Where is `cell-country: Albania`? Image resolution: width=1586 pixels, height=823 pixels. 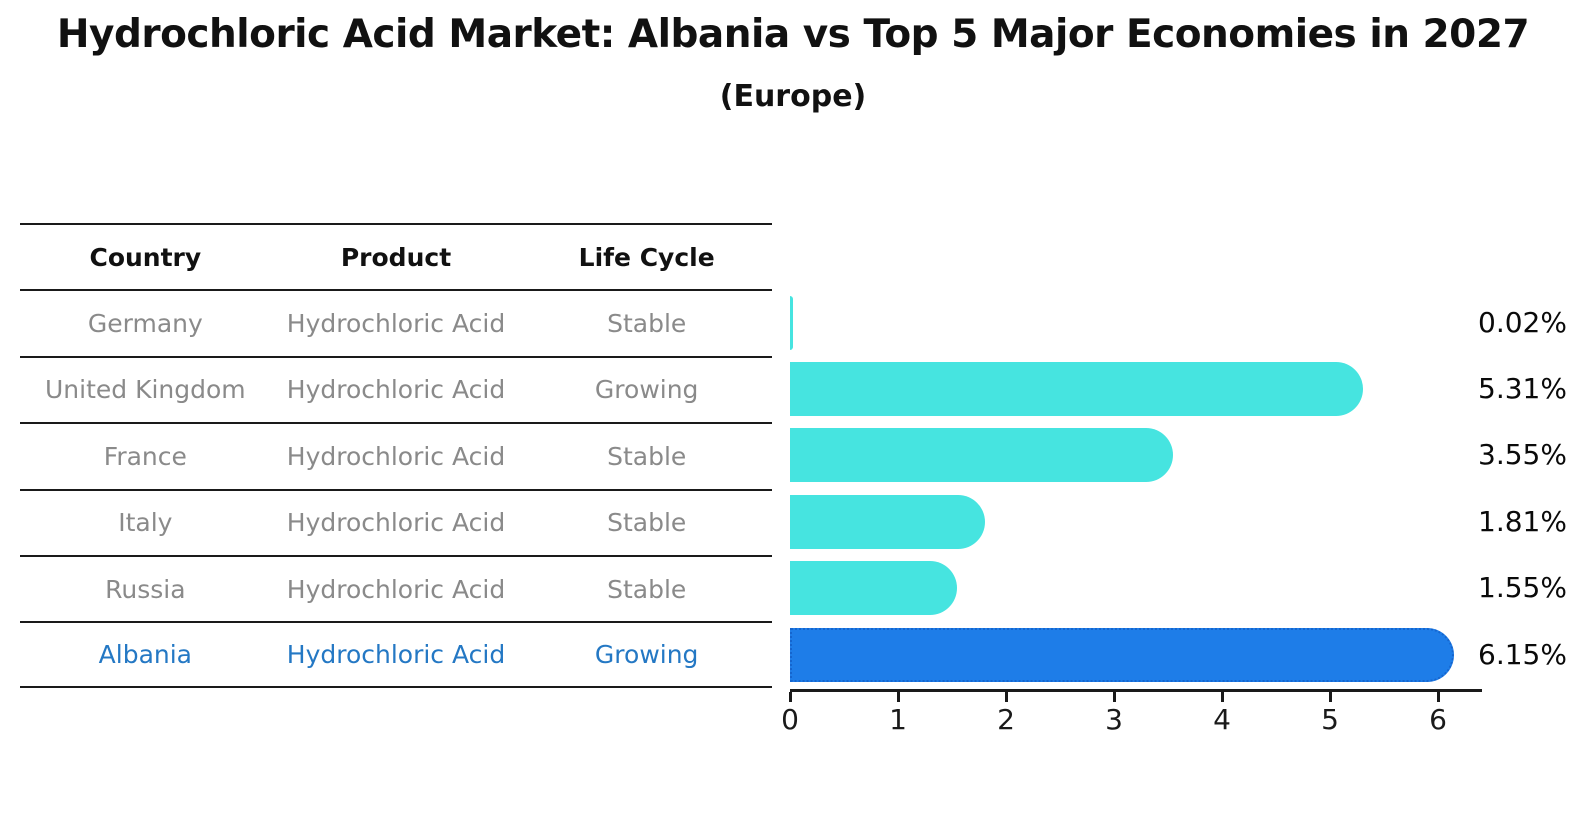 cell-country: Albania is located at coordinates (145, 655).